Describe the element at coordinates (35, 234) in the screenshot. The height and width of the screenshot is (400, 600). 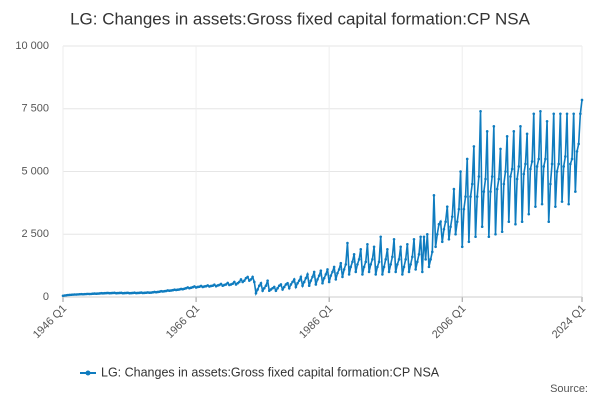
I see `y-tick-label: 2 500` at that location.